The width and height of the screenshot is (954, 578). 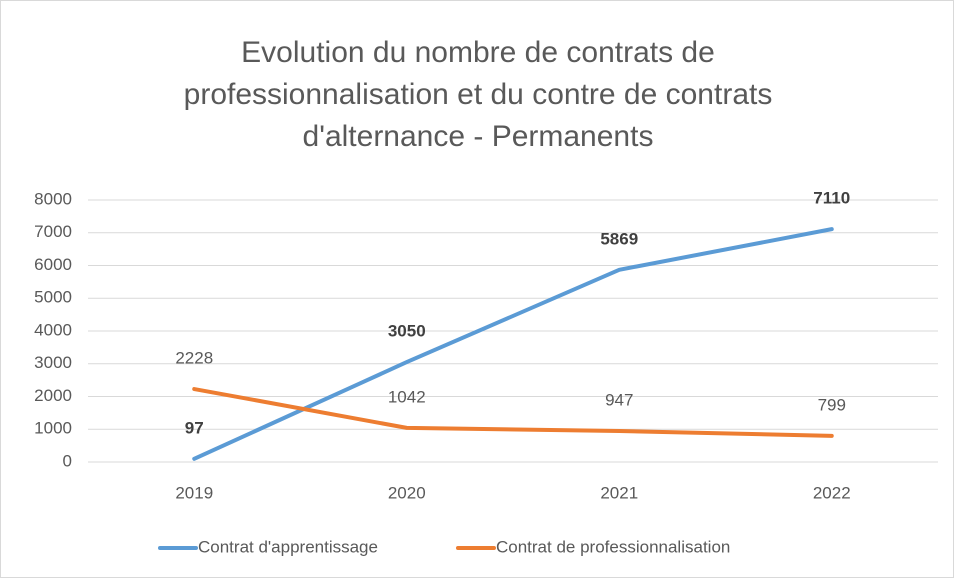 I want to click on data-label: 947, so click(x=619, y=399).